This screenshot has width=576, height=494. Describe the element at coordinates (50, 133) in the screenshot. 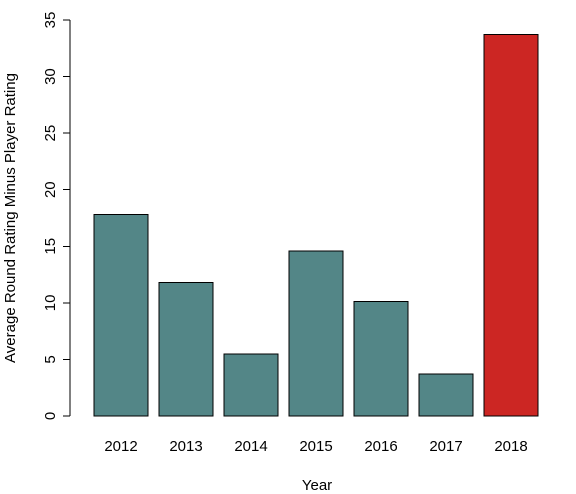

I see `y-tick-label: 25` at that location.